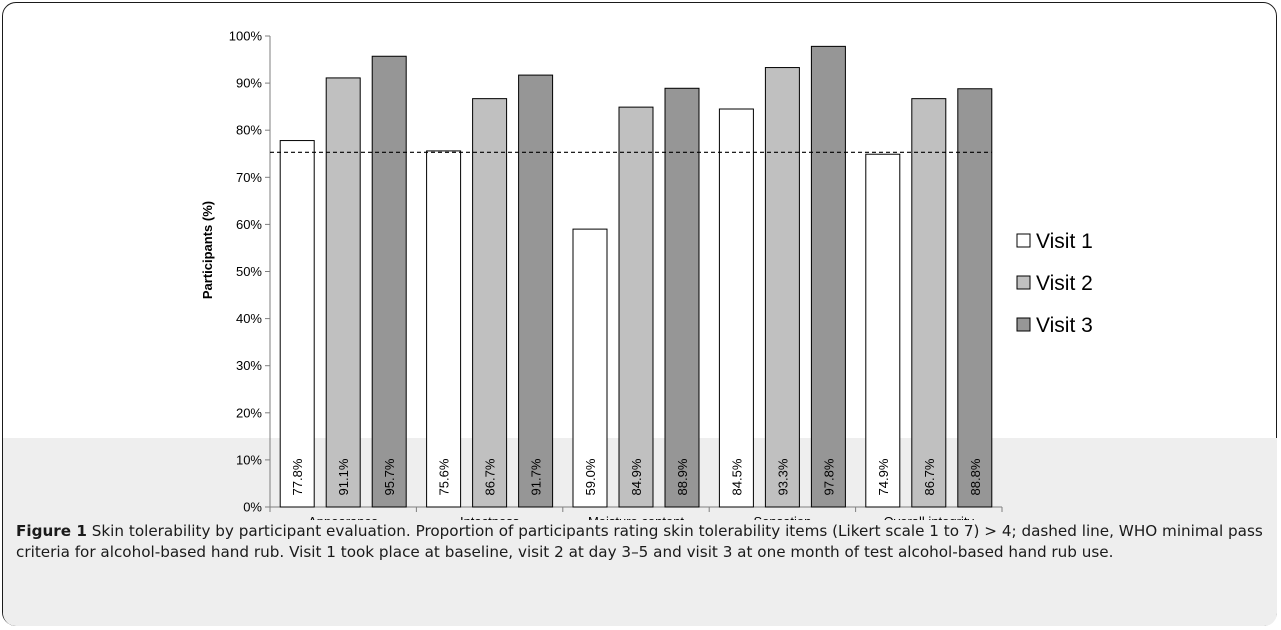 The width and height of the screenshot is (1281, 630). What do you see at coordinates (490, 517) in the screenshot?
I see `x-tick-label: Intactness` at bounding box center [490, 517].